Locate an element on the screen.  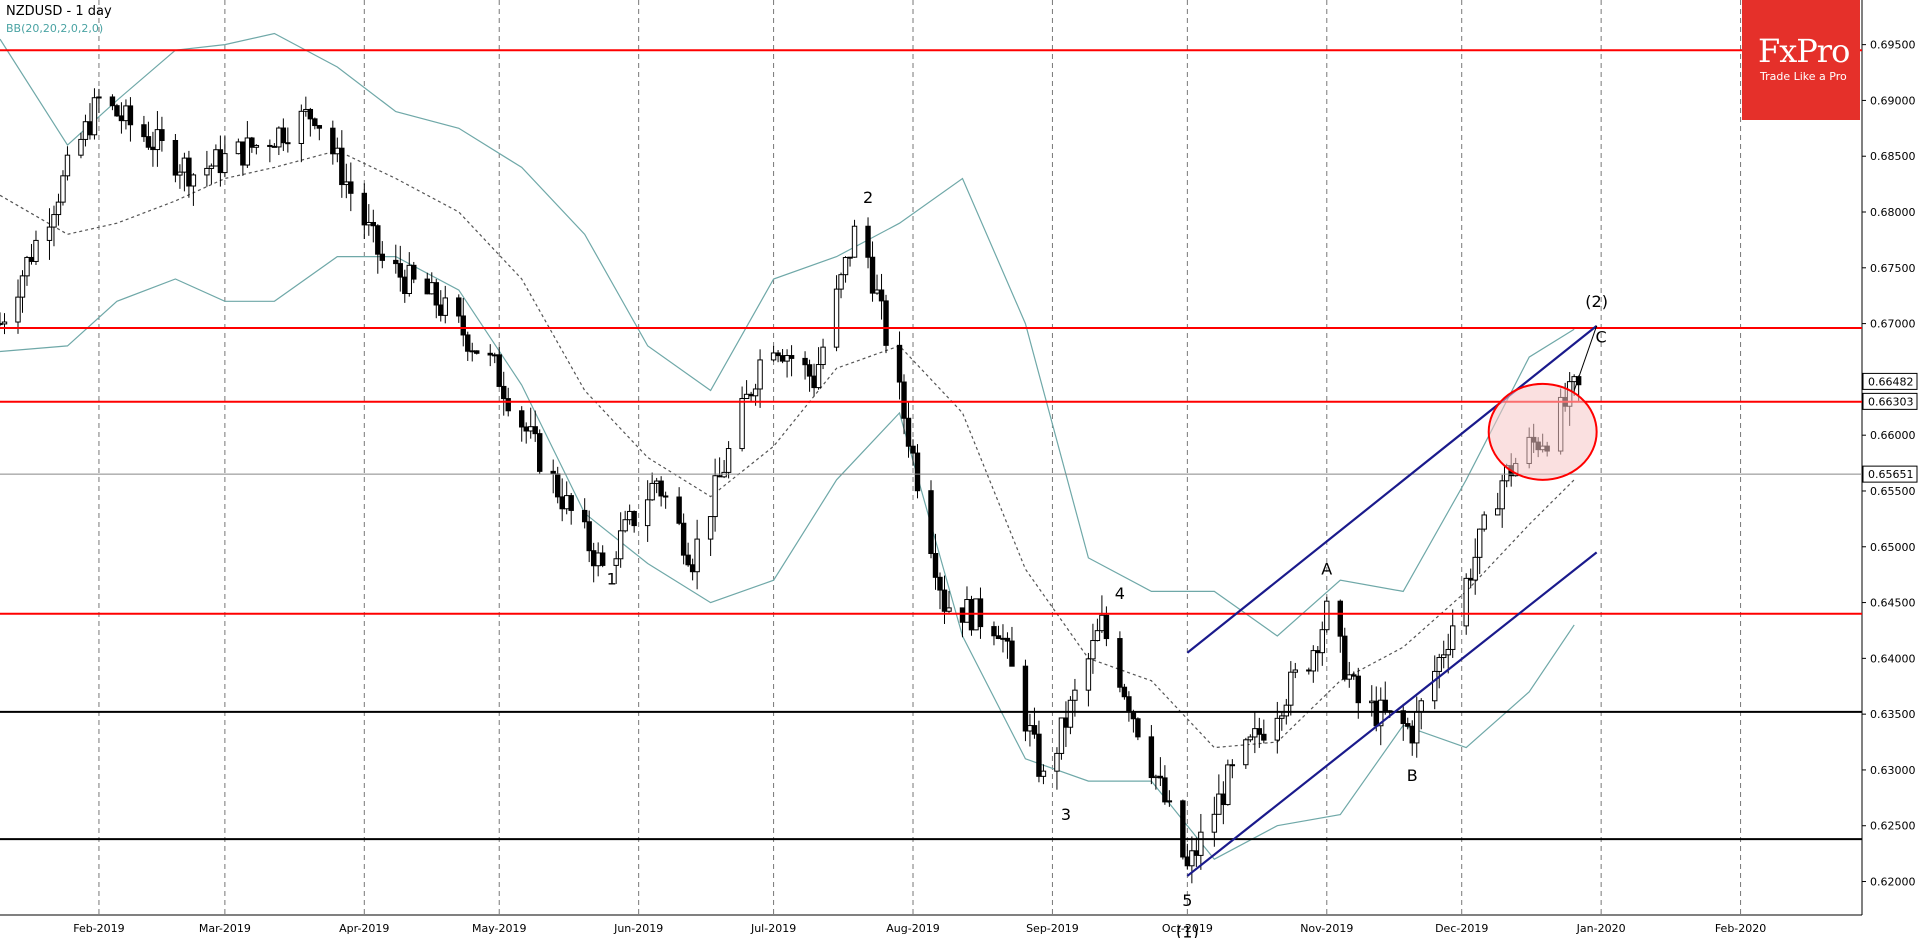
x-tick-label: Mar-2019 is located at coordinates (225, 928).